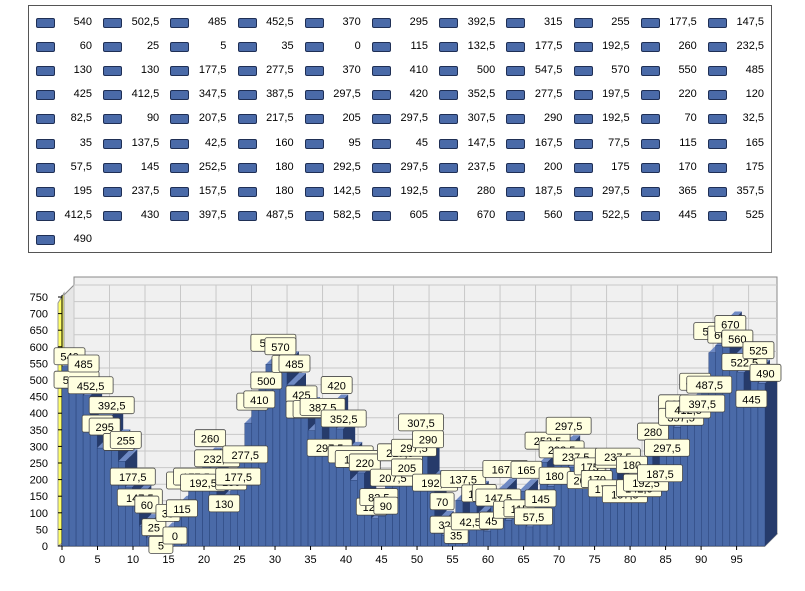 The width and height of the screenshot is (805, 591). What do you see at coordinates (750, 46) in the screenshot?
I see `legend-label: 232,5` at bounding box center [750, 46].